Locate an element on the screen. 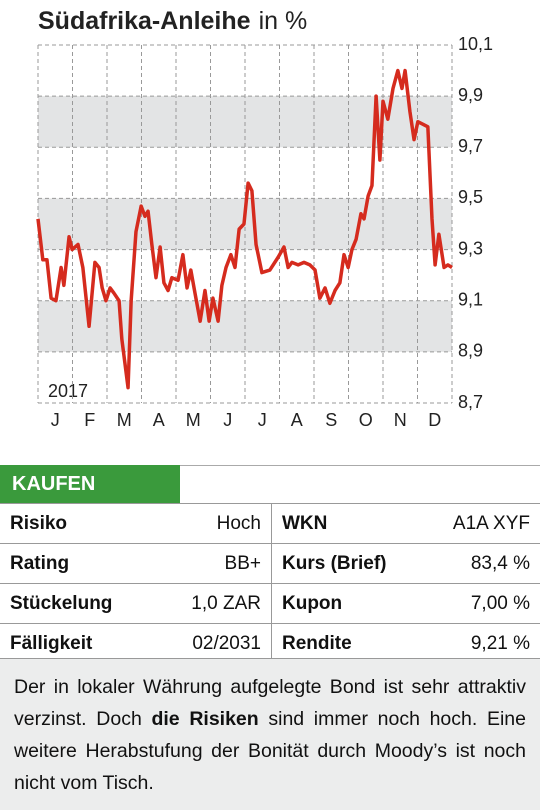 This screenshot has height=810, width=540. table-cell: Kurs (Brief) is located at coordinates (334, 563).